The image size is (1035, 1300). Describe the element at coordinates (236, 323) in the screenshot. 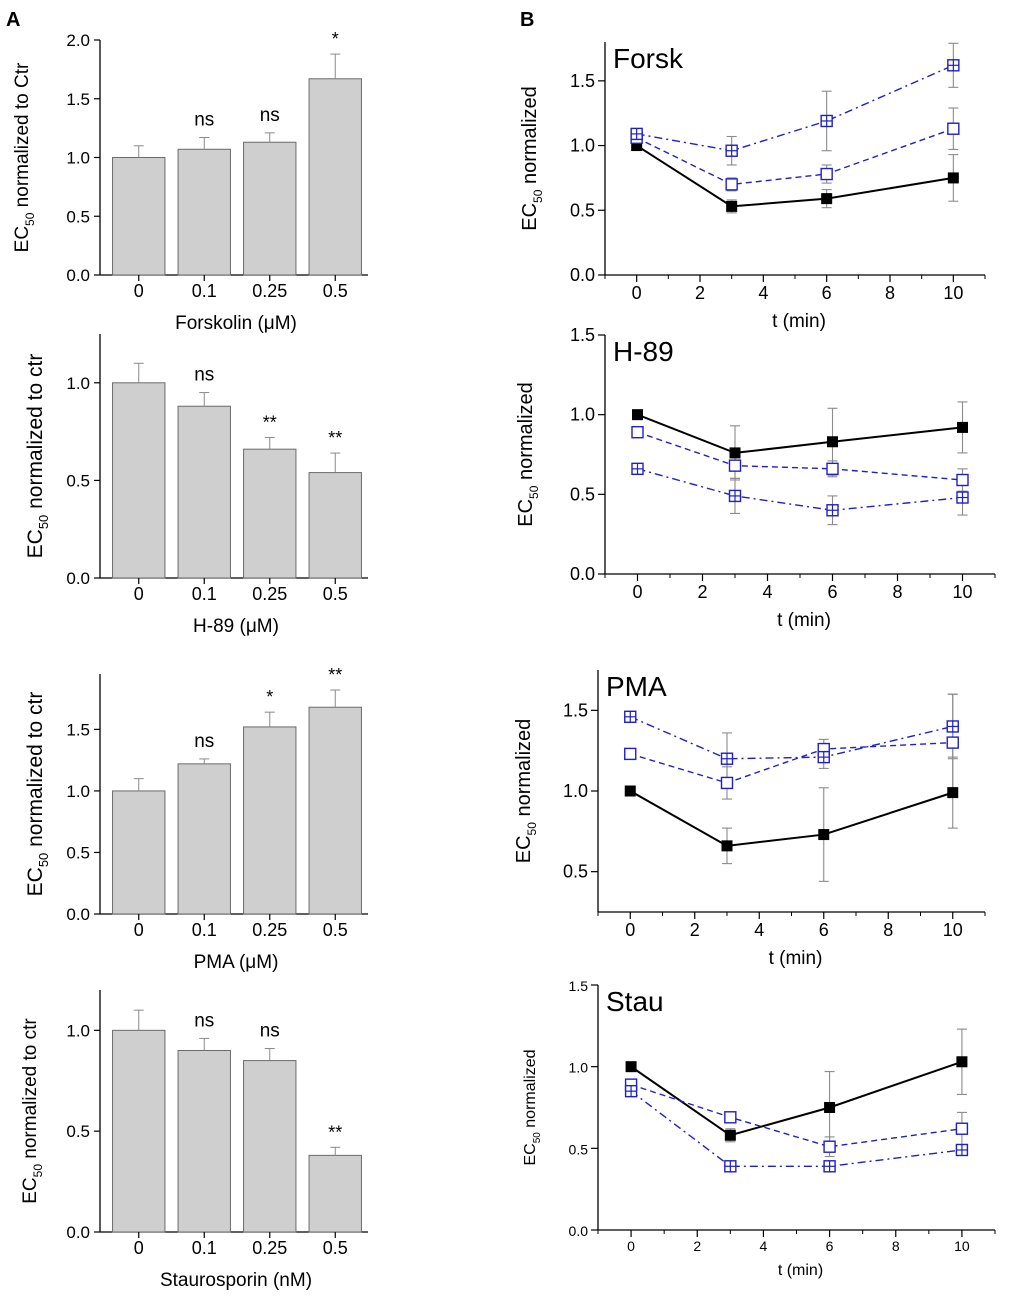

I see `x-axis-label: Forskolin (μM)` at that location.